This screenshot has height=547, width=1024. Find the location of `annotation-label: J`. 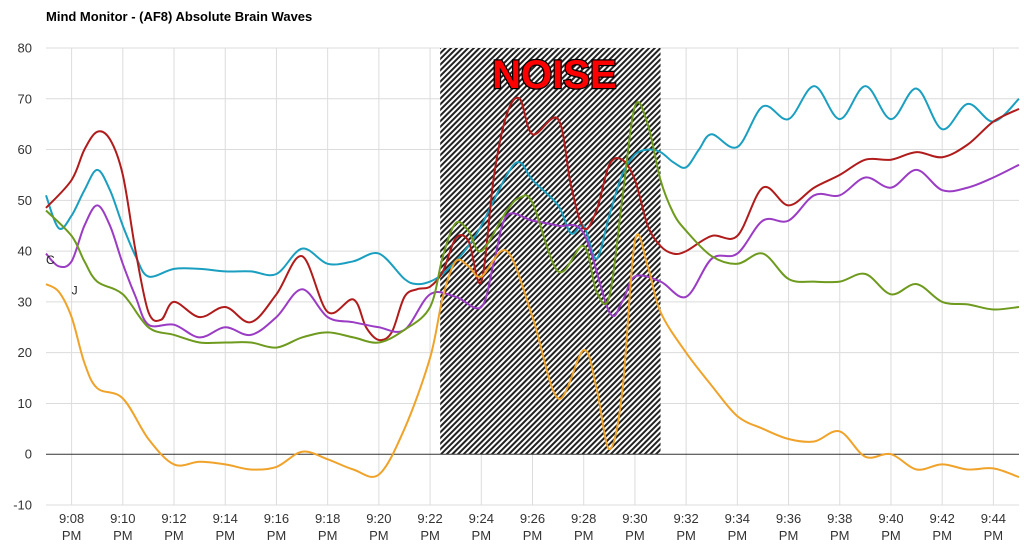

annotation-label: J is located at coordinates (75, 290).